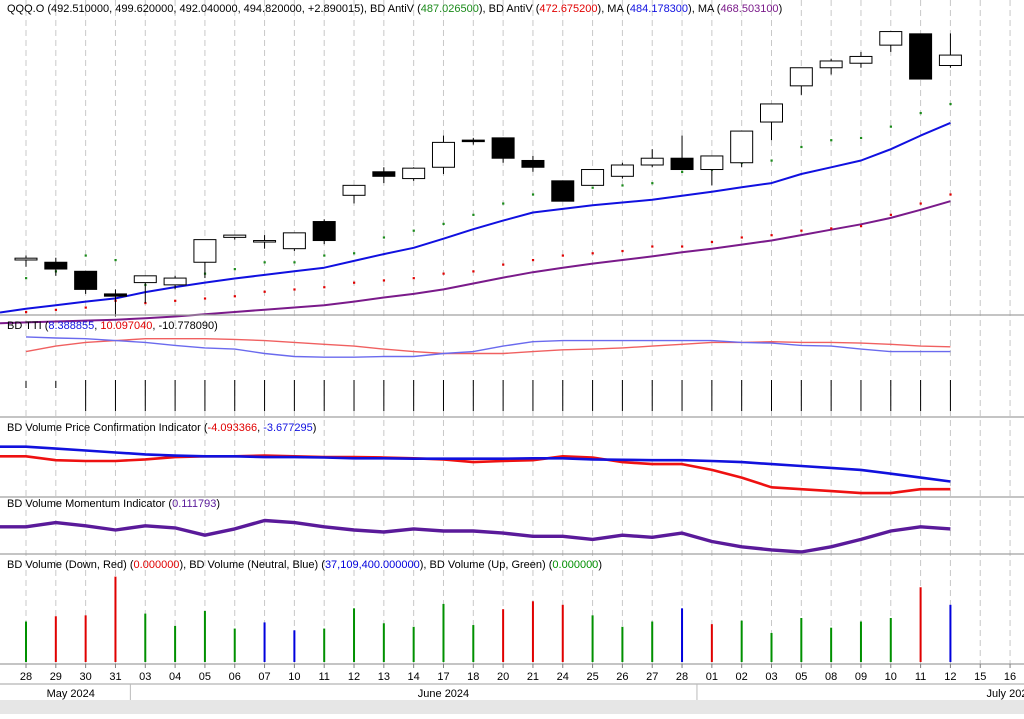  I want to click on legend-segment: 484.178300, so click(659, 9).